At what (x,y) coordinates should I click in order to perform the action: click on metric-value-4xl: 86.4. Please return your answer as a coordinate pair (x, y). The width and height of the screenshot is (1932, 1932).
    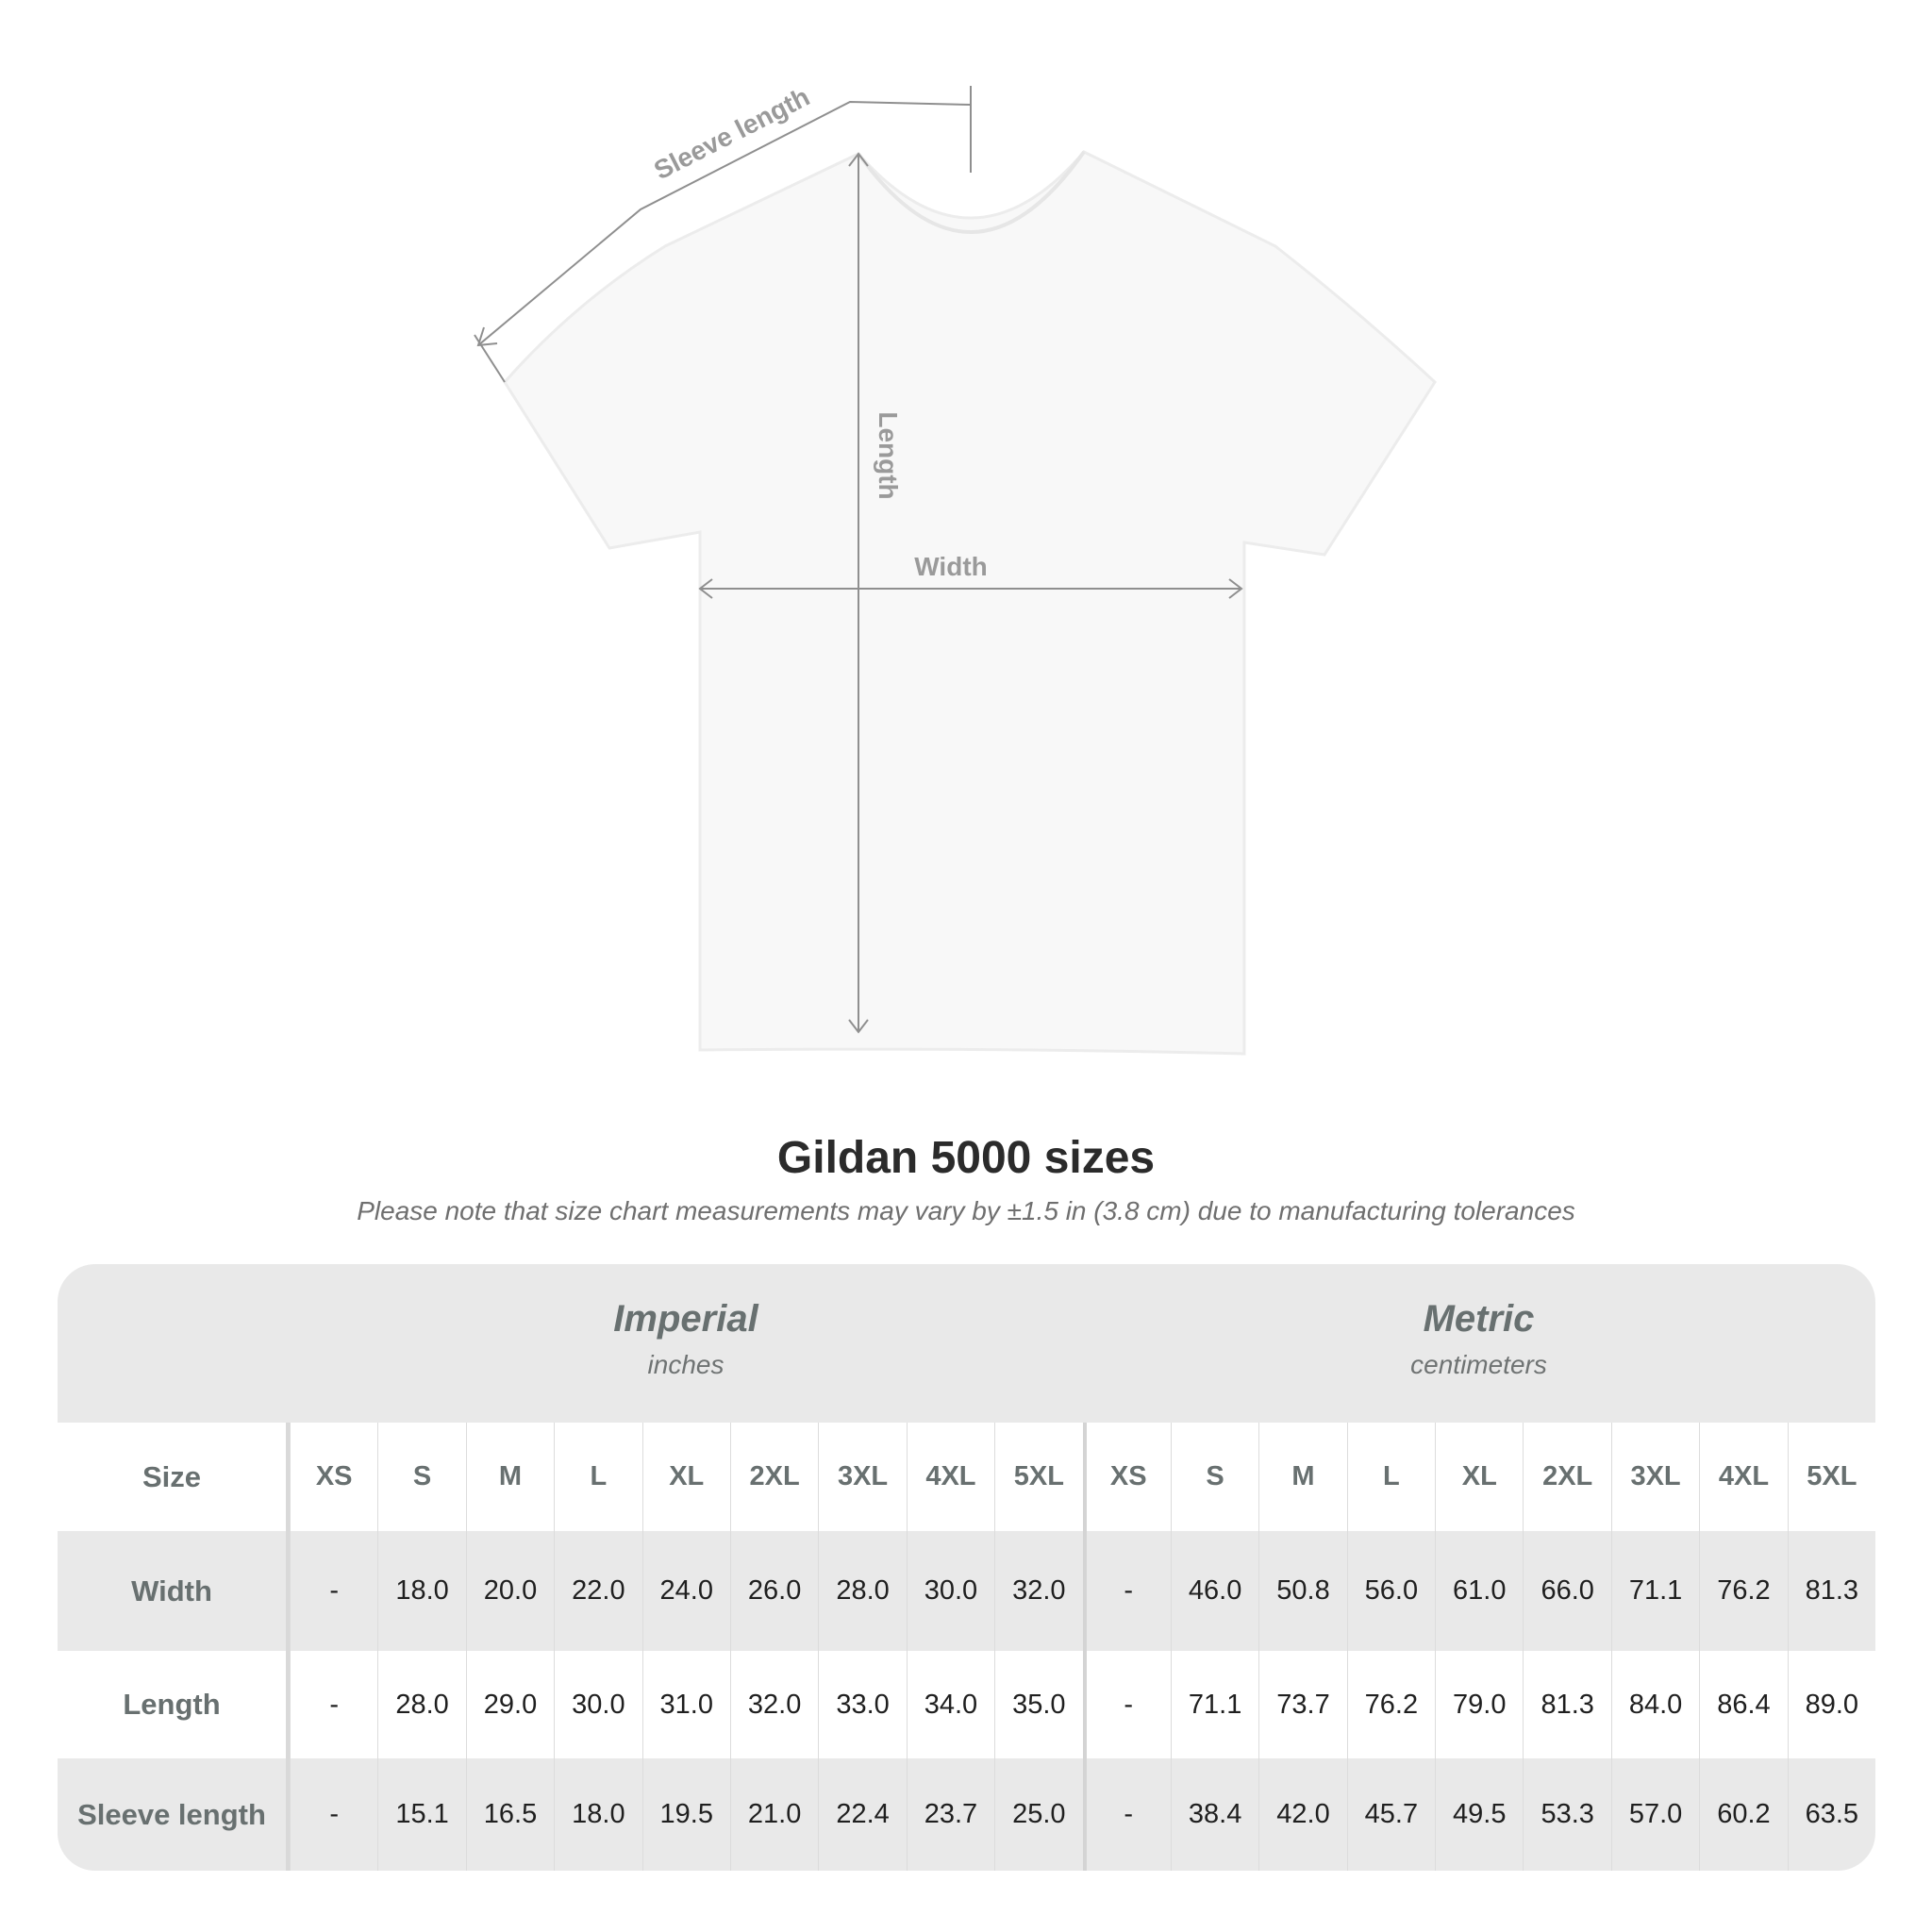
    Looking at the image, I should click on (1743, 1704).